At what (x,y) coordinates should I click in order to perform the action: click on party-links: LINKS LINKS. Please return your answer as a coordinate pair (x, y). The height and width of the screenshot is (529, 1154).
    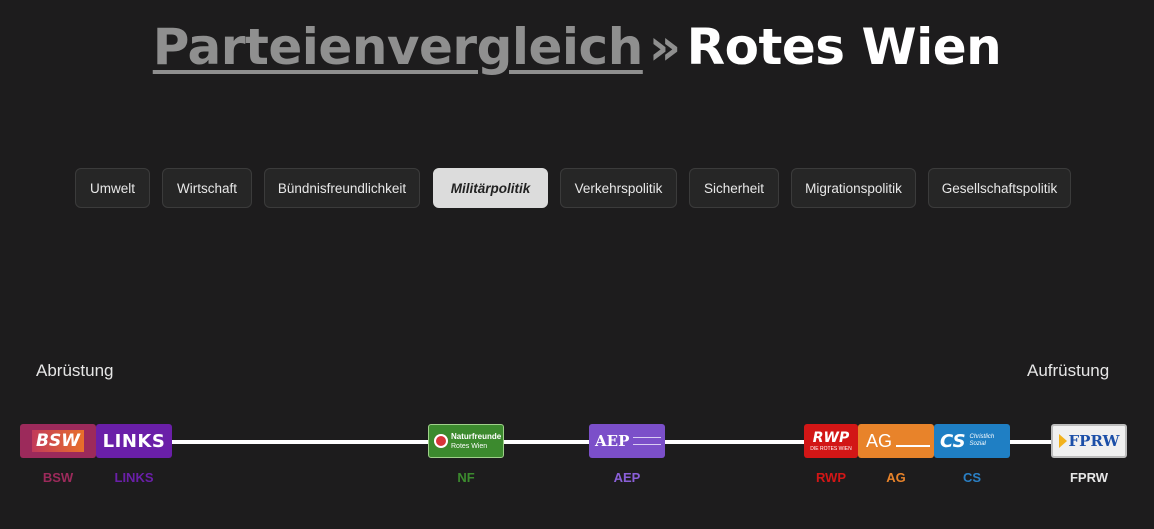
    Looking at the image, I should click on (134, 454).